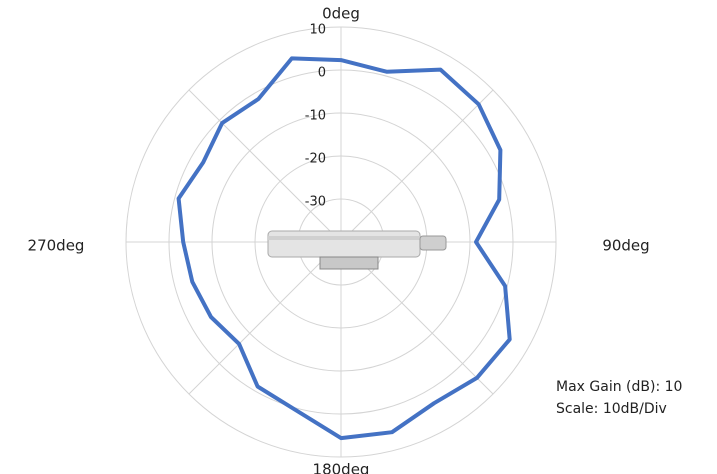 This screenshot has height=474, width=717. I want to click on device-bracket, so click(349, 263).